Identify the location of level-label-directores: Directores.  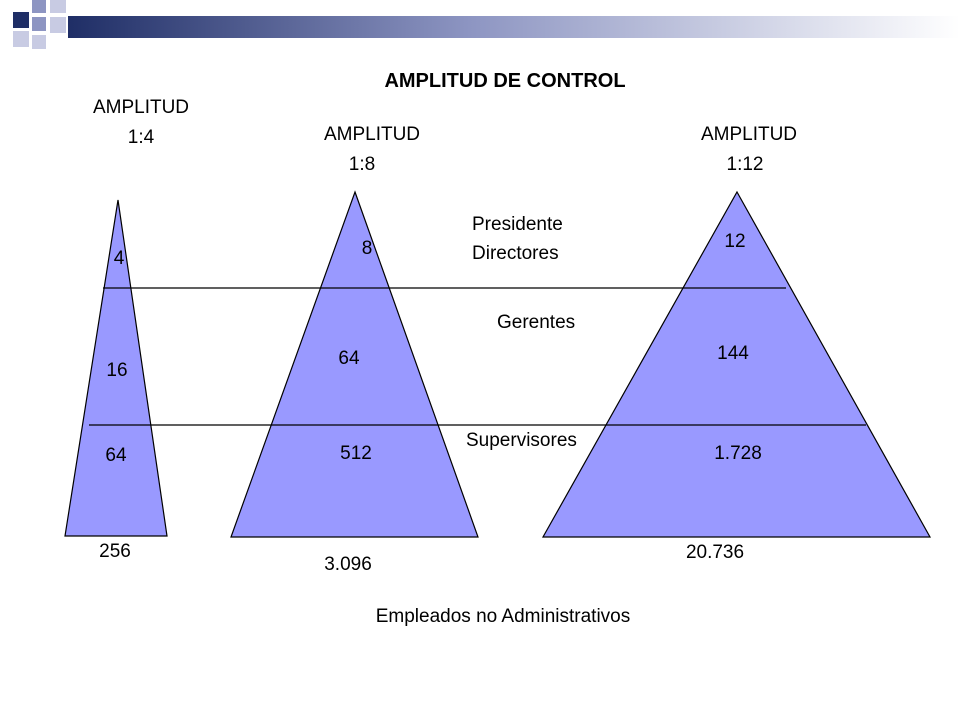
(515, 253).